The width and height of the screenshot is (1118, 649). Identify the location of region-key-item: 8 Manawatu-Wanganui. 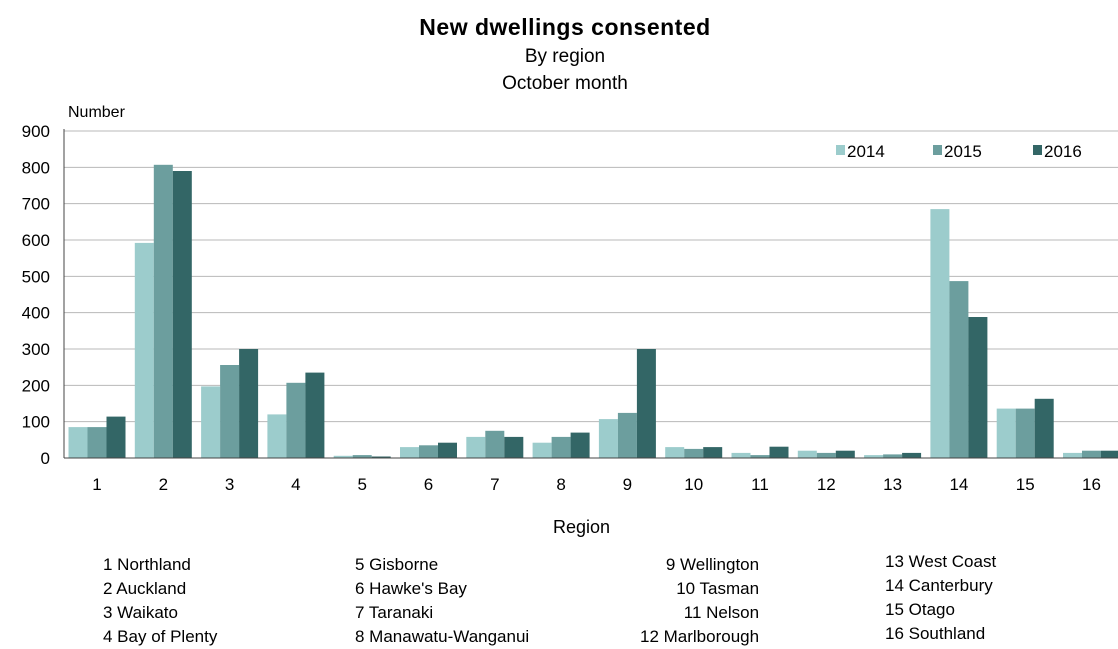
(442, 637).